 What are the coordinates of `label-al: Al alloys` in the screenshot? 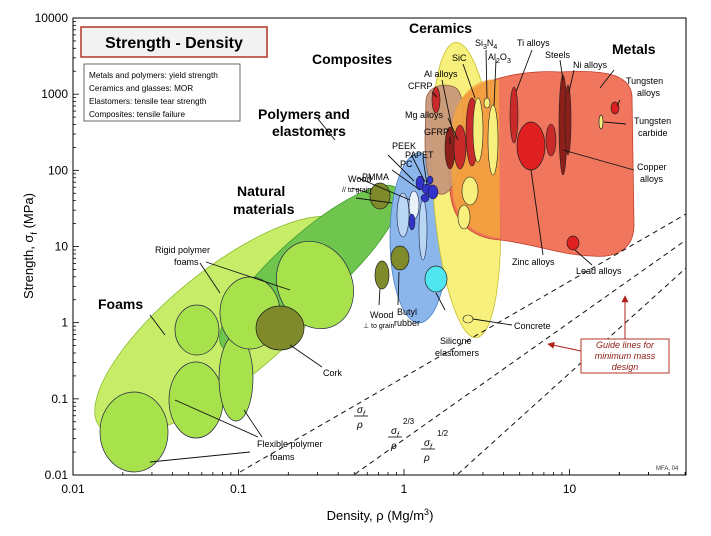 It's located at (441, 74).